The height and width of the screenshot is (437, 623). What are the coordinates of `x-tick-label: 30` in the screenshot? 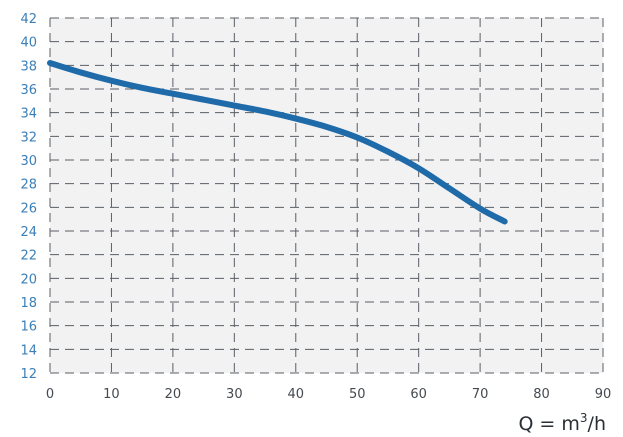 It's located at (234, 394).